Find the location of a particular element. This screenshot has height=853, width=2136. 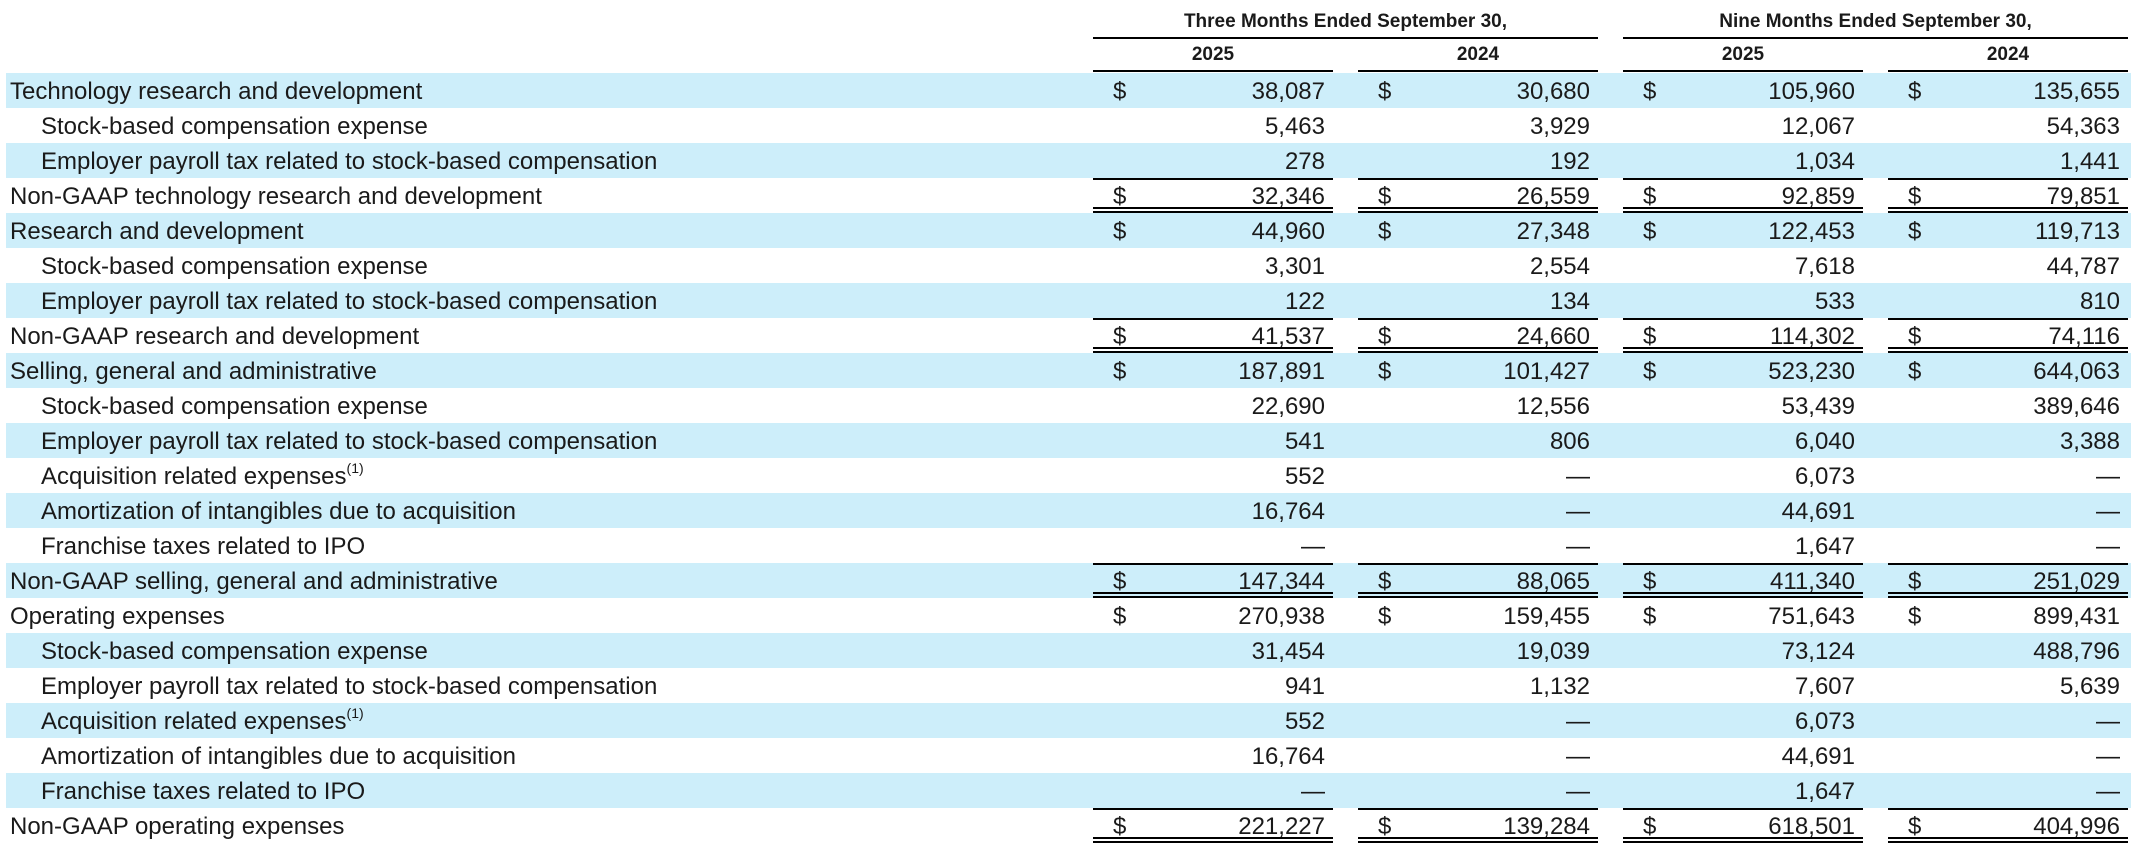

row-label-text: Operating expenses is located at coordinates (117, 616).